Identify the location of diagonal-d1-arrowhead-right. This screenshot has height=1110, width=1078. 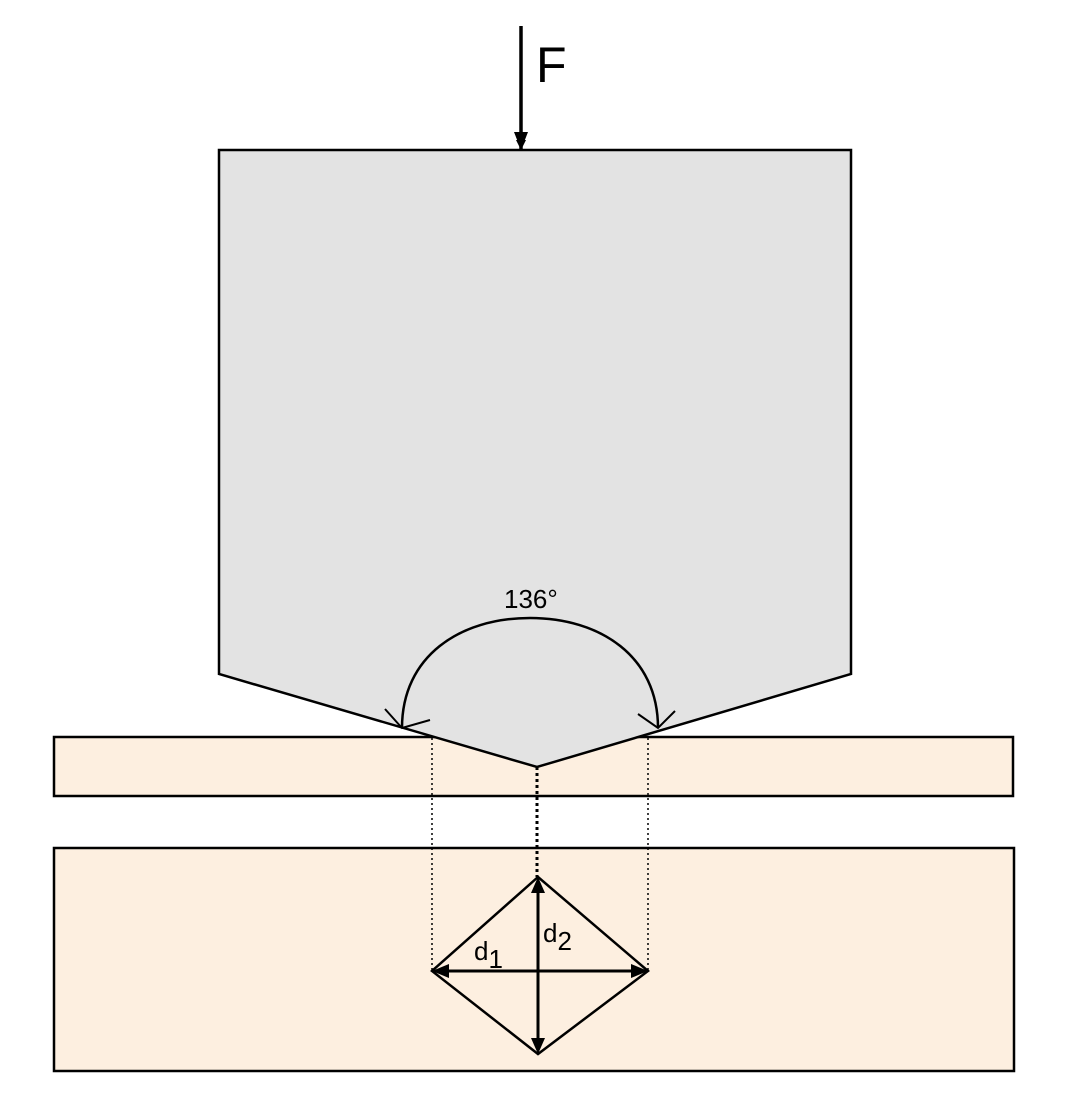
(639, 971).